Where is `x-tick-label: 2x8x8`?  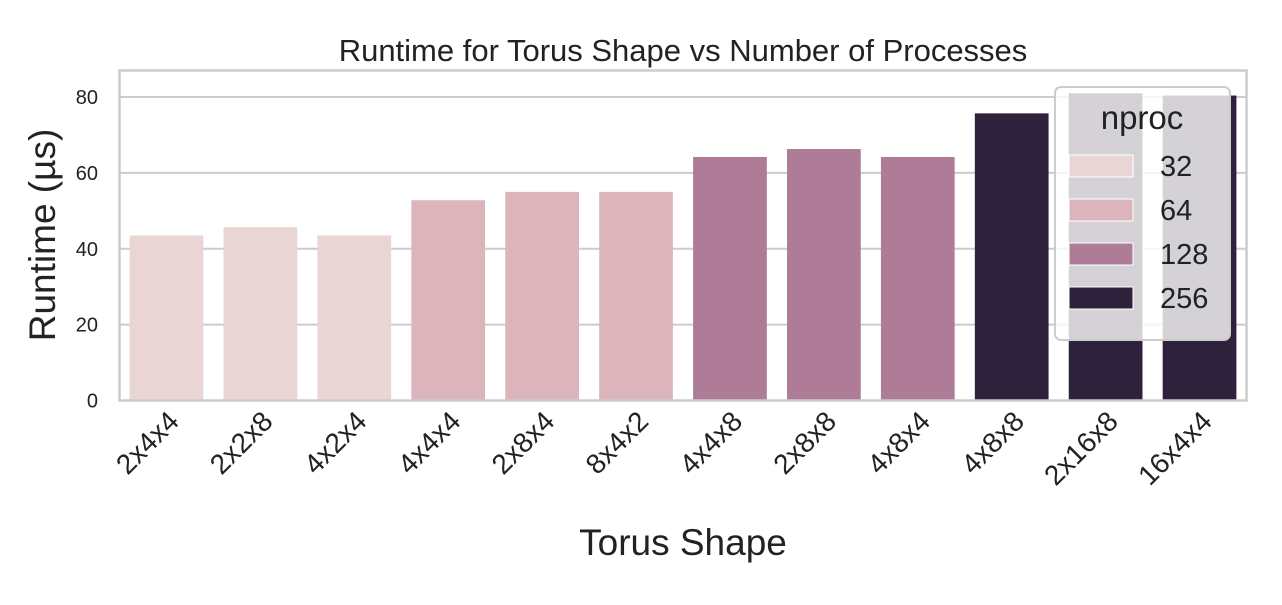 x-tick-label: 2x8x8 is located at coordinates (804, 442).